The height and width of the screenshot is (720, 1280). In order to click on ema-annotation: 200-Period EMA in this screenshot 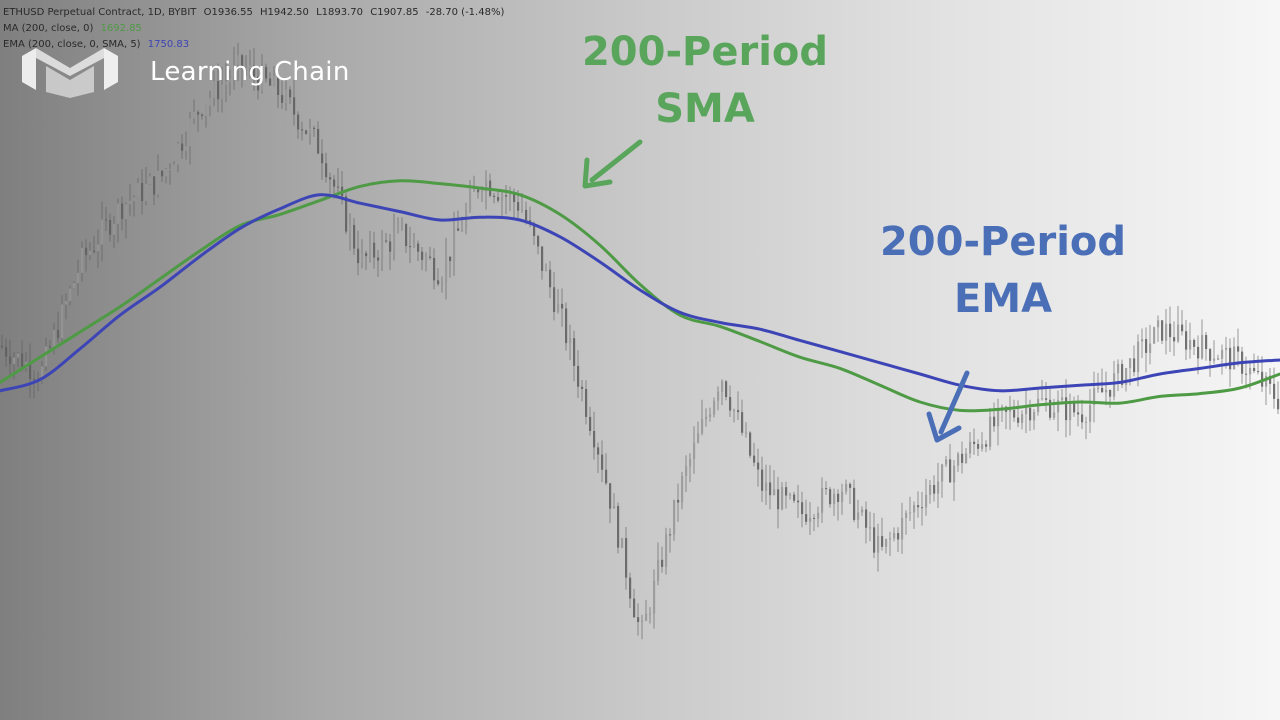, I will do `click(1003, 279)`.